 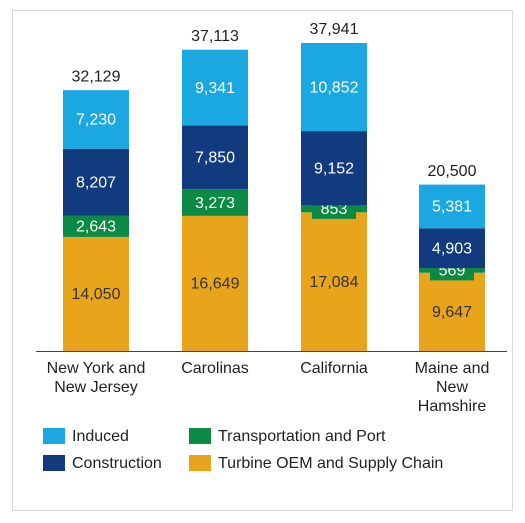 I want to click on value-label: 9,647, so click(x=452, y=312).